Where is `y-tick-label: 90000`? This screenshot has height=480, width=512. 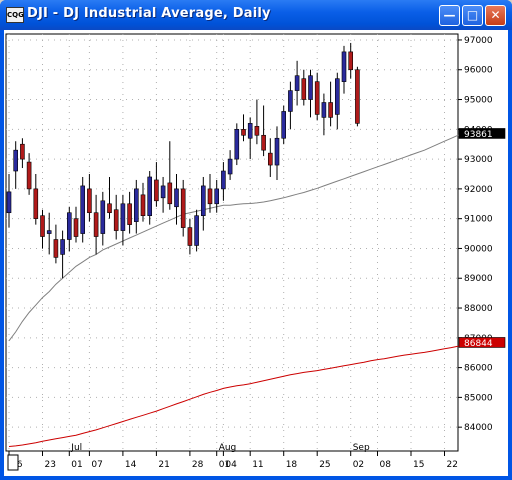 y-tick-label: 90000 is located at coordinates (478, 249).